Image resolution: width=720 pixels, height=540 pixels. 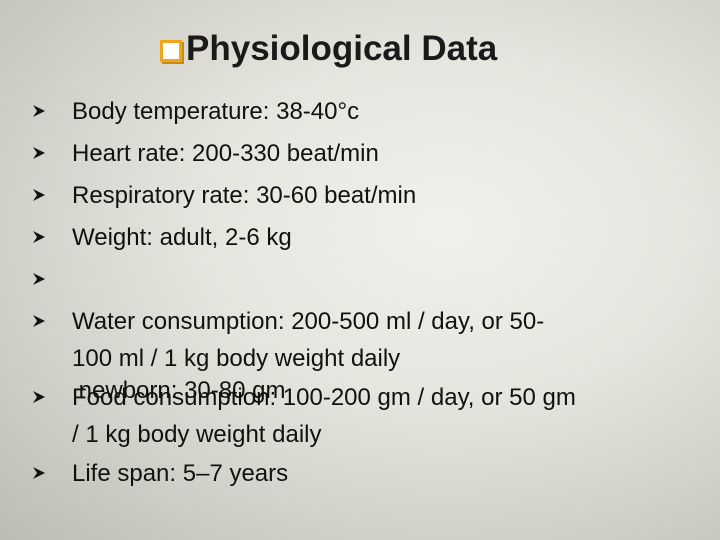 I want to click on list-item: Respiratory rate: 30-60 beat/min, so click(x=372, y=195).